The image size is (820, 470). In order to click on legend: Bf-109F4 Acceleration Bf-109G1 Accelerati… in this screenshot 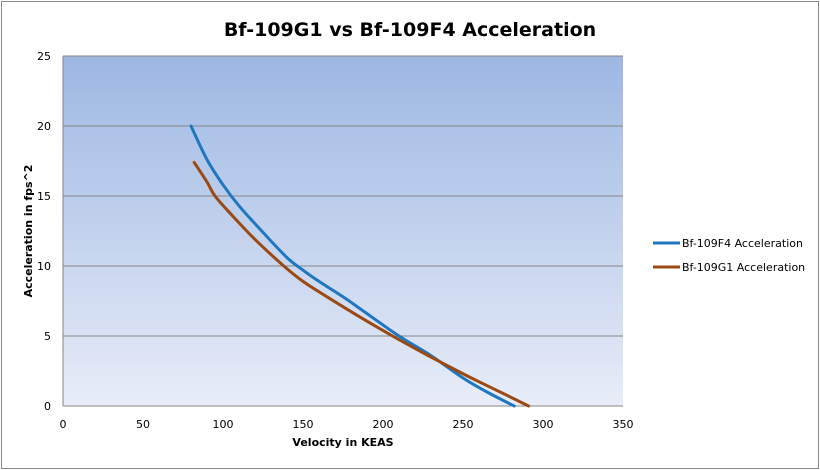, I will do `click(729, 255)`.